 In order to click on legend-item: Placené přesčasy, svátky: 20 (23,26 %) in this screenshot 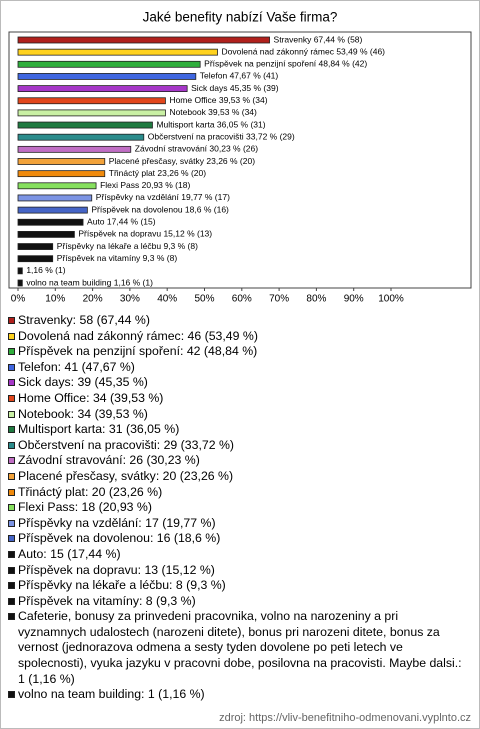, I will do `click(238, 477)`.